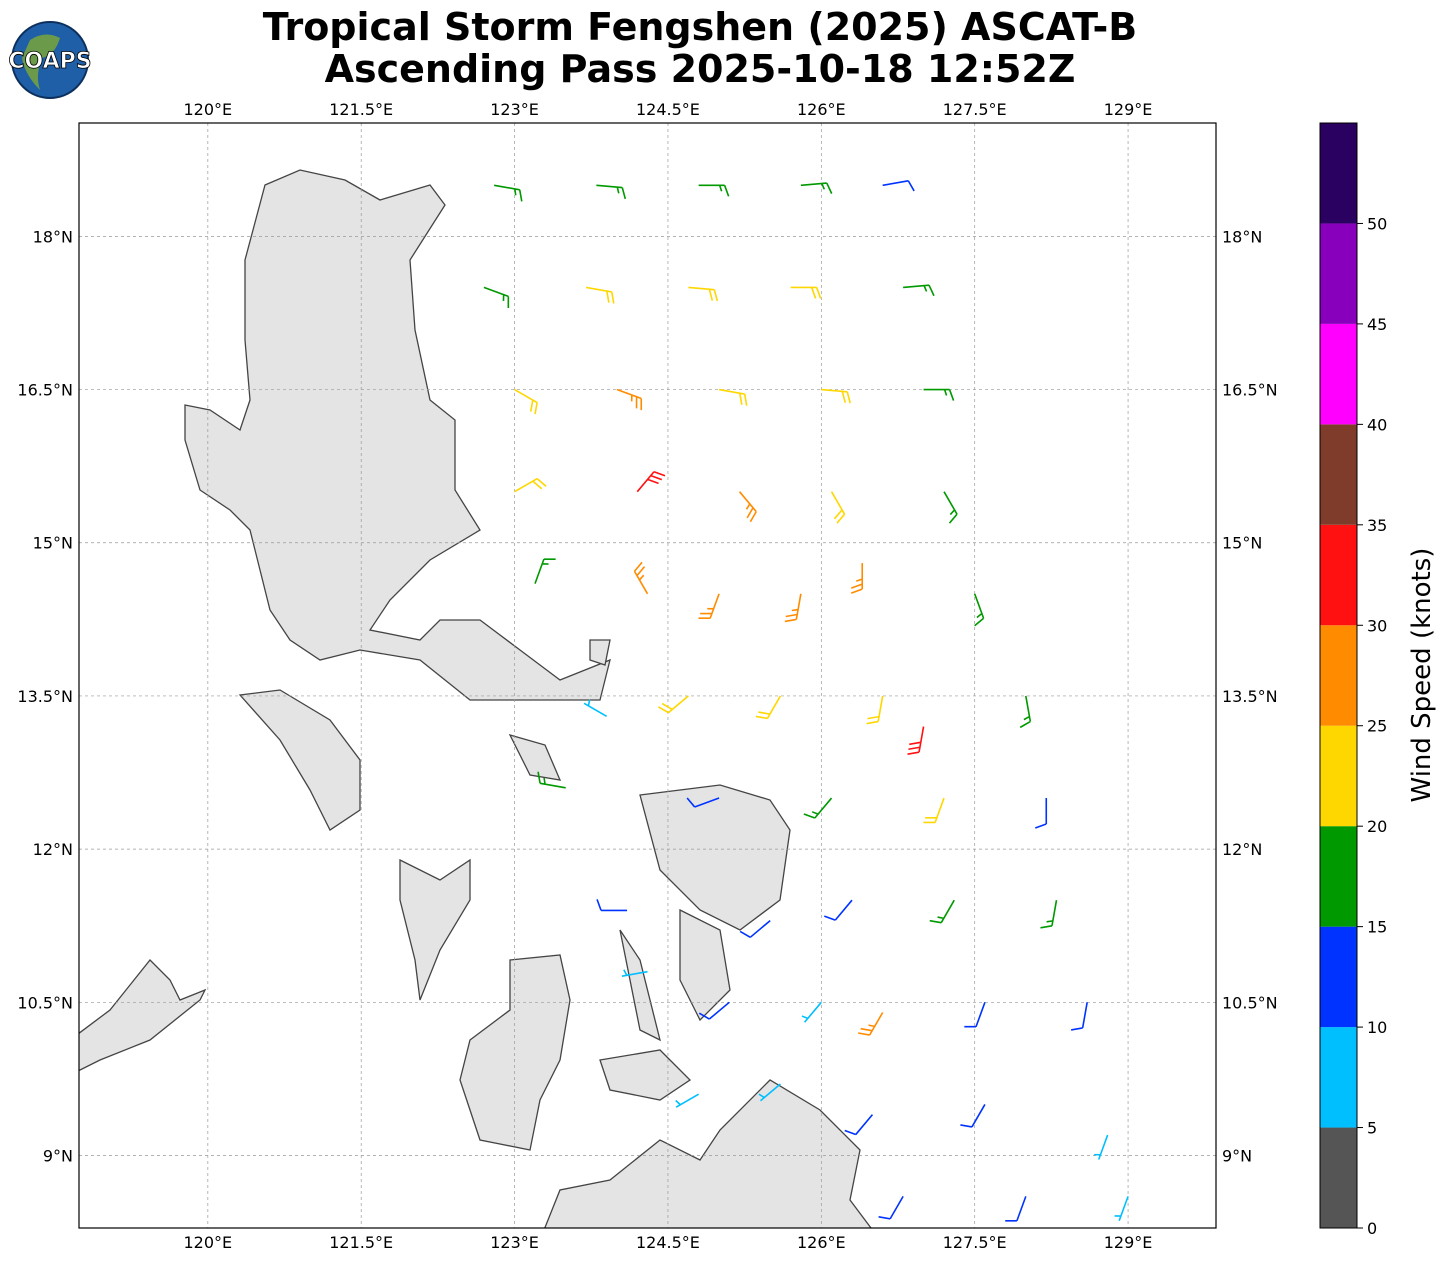  I want to click on logo-land, so click(41, 62).